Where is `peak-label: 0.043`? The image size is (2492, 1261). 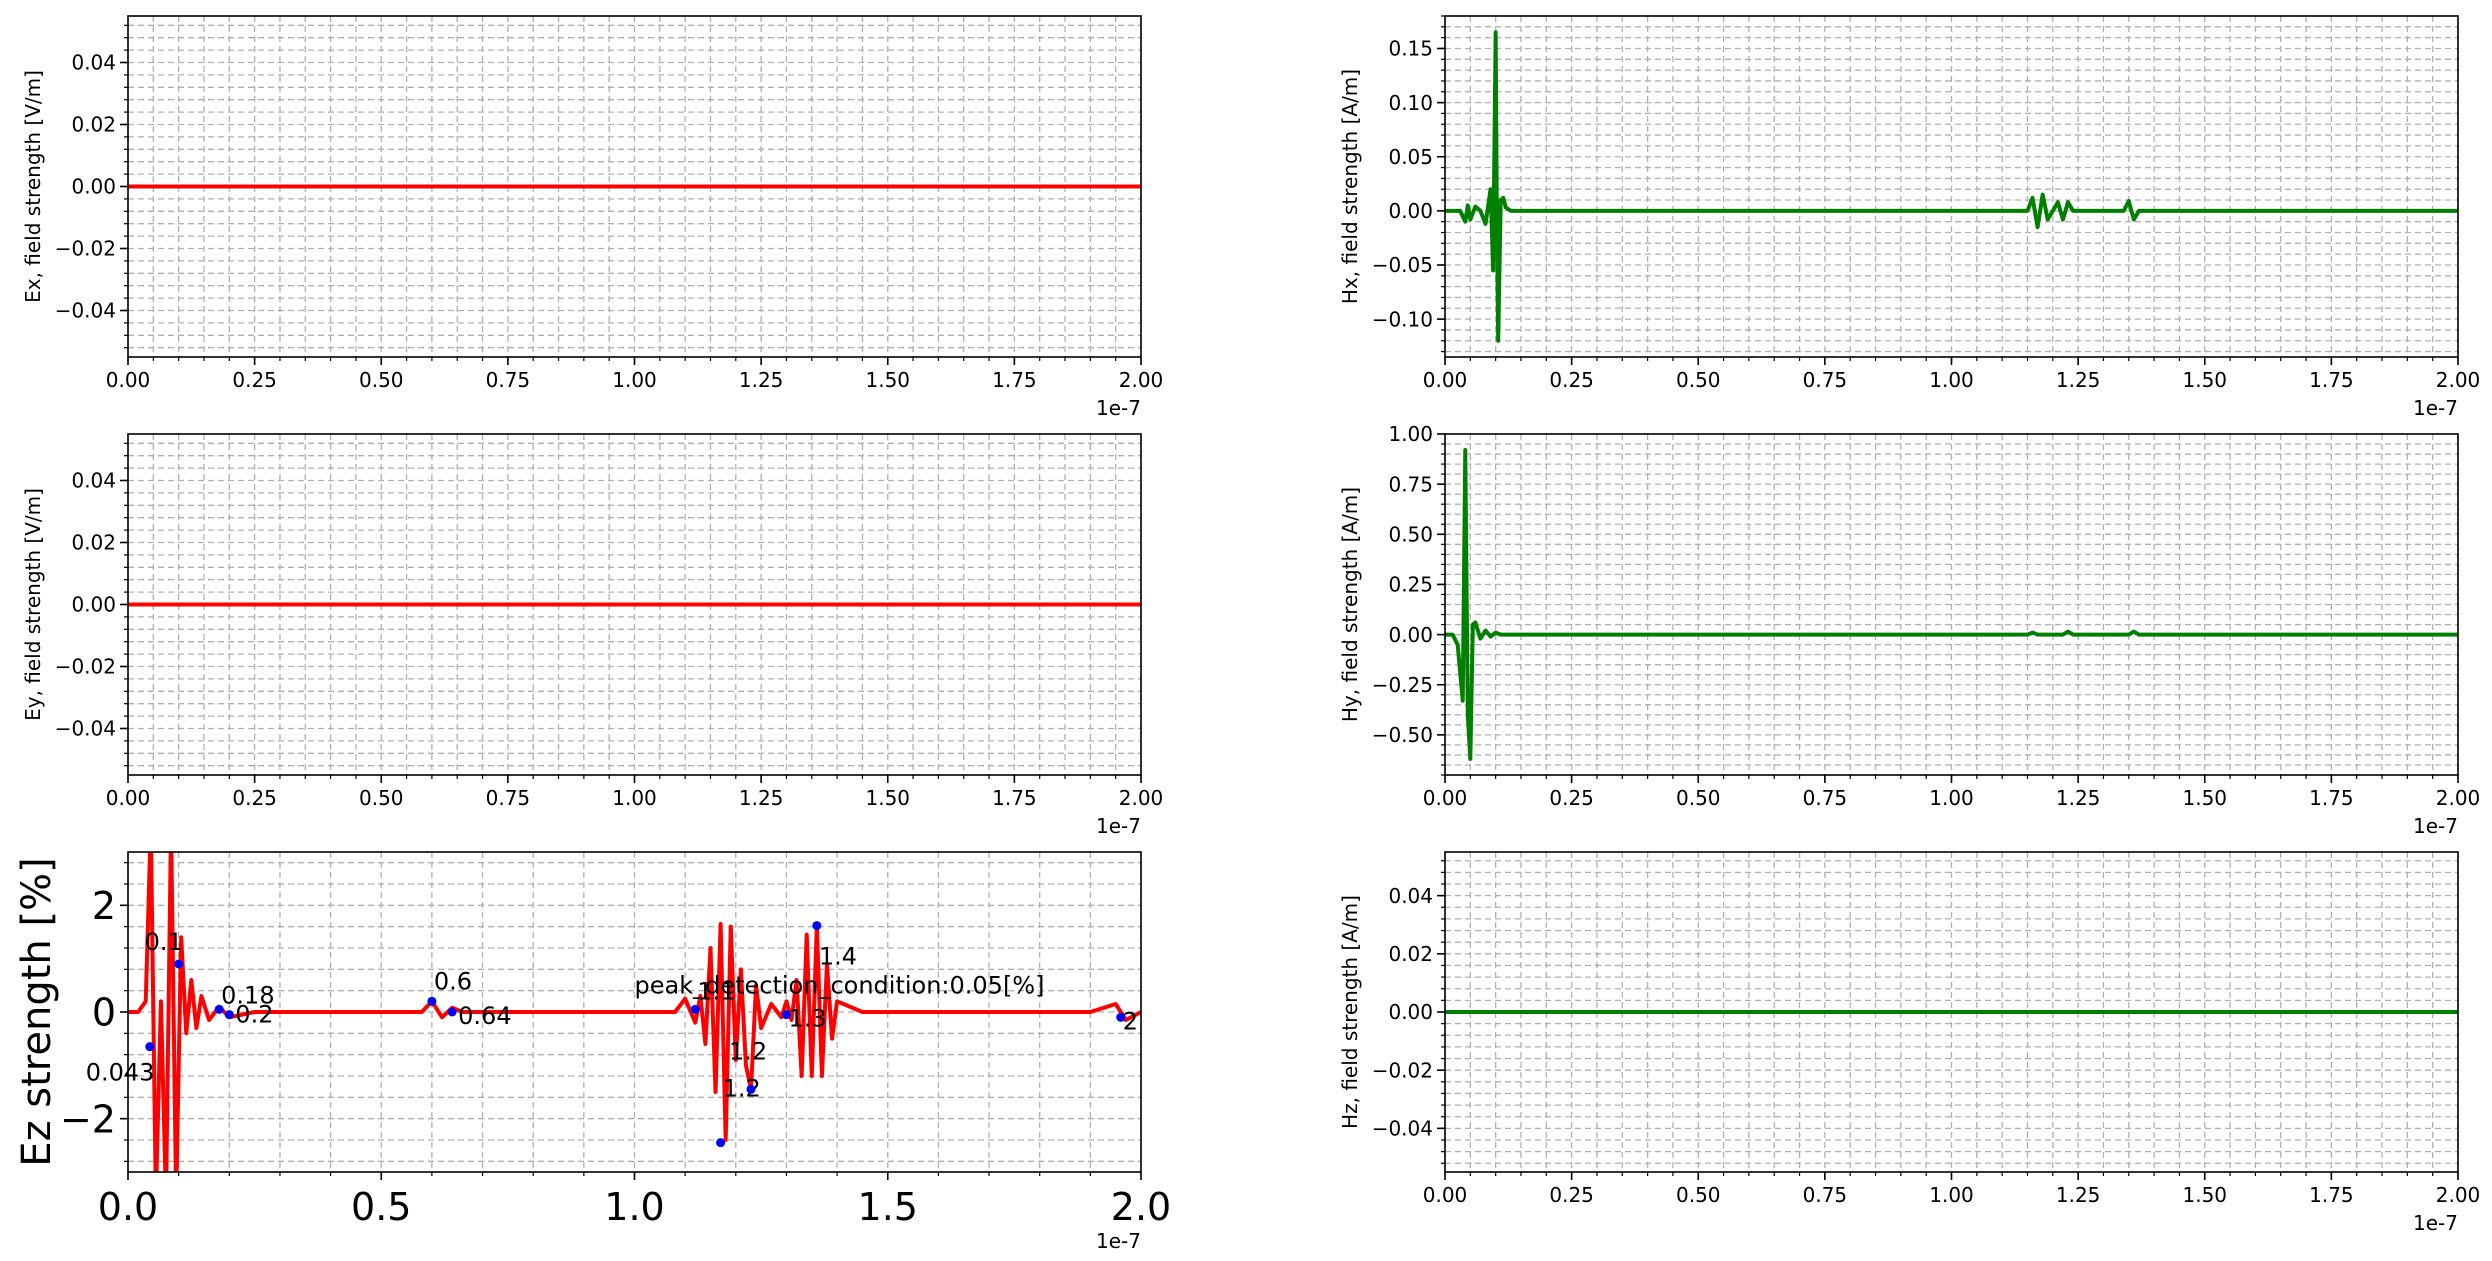
peak-label: 0.043 is located at coordinates (120, 1073).